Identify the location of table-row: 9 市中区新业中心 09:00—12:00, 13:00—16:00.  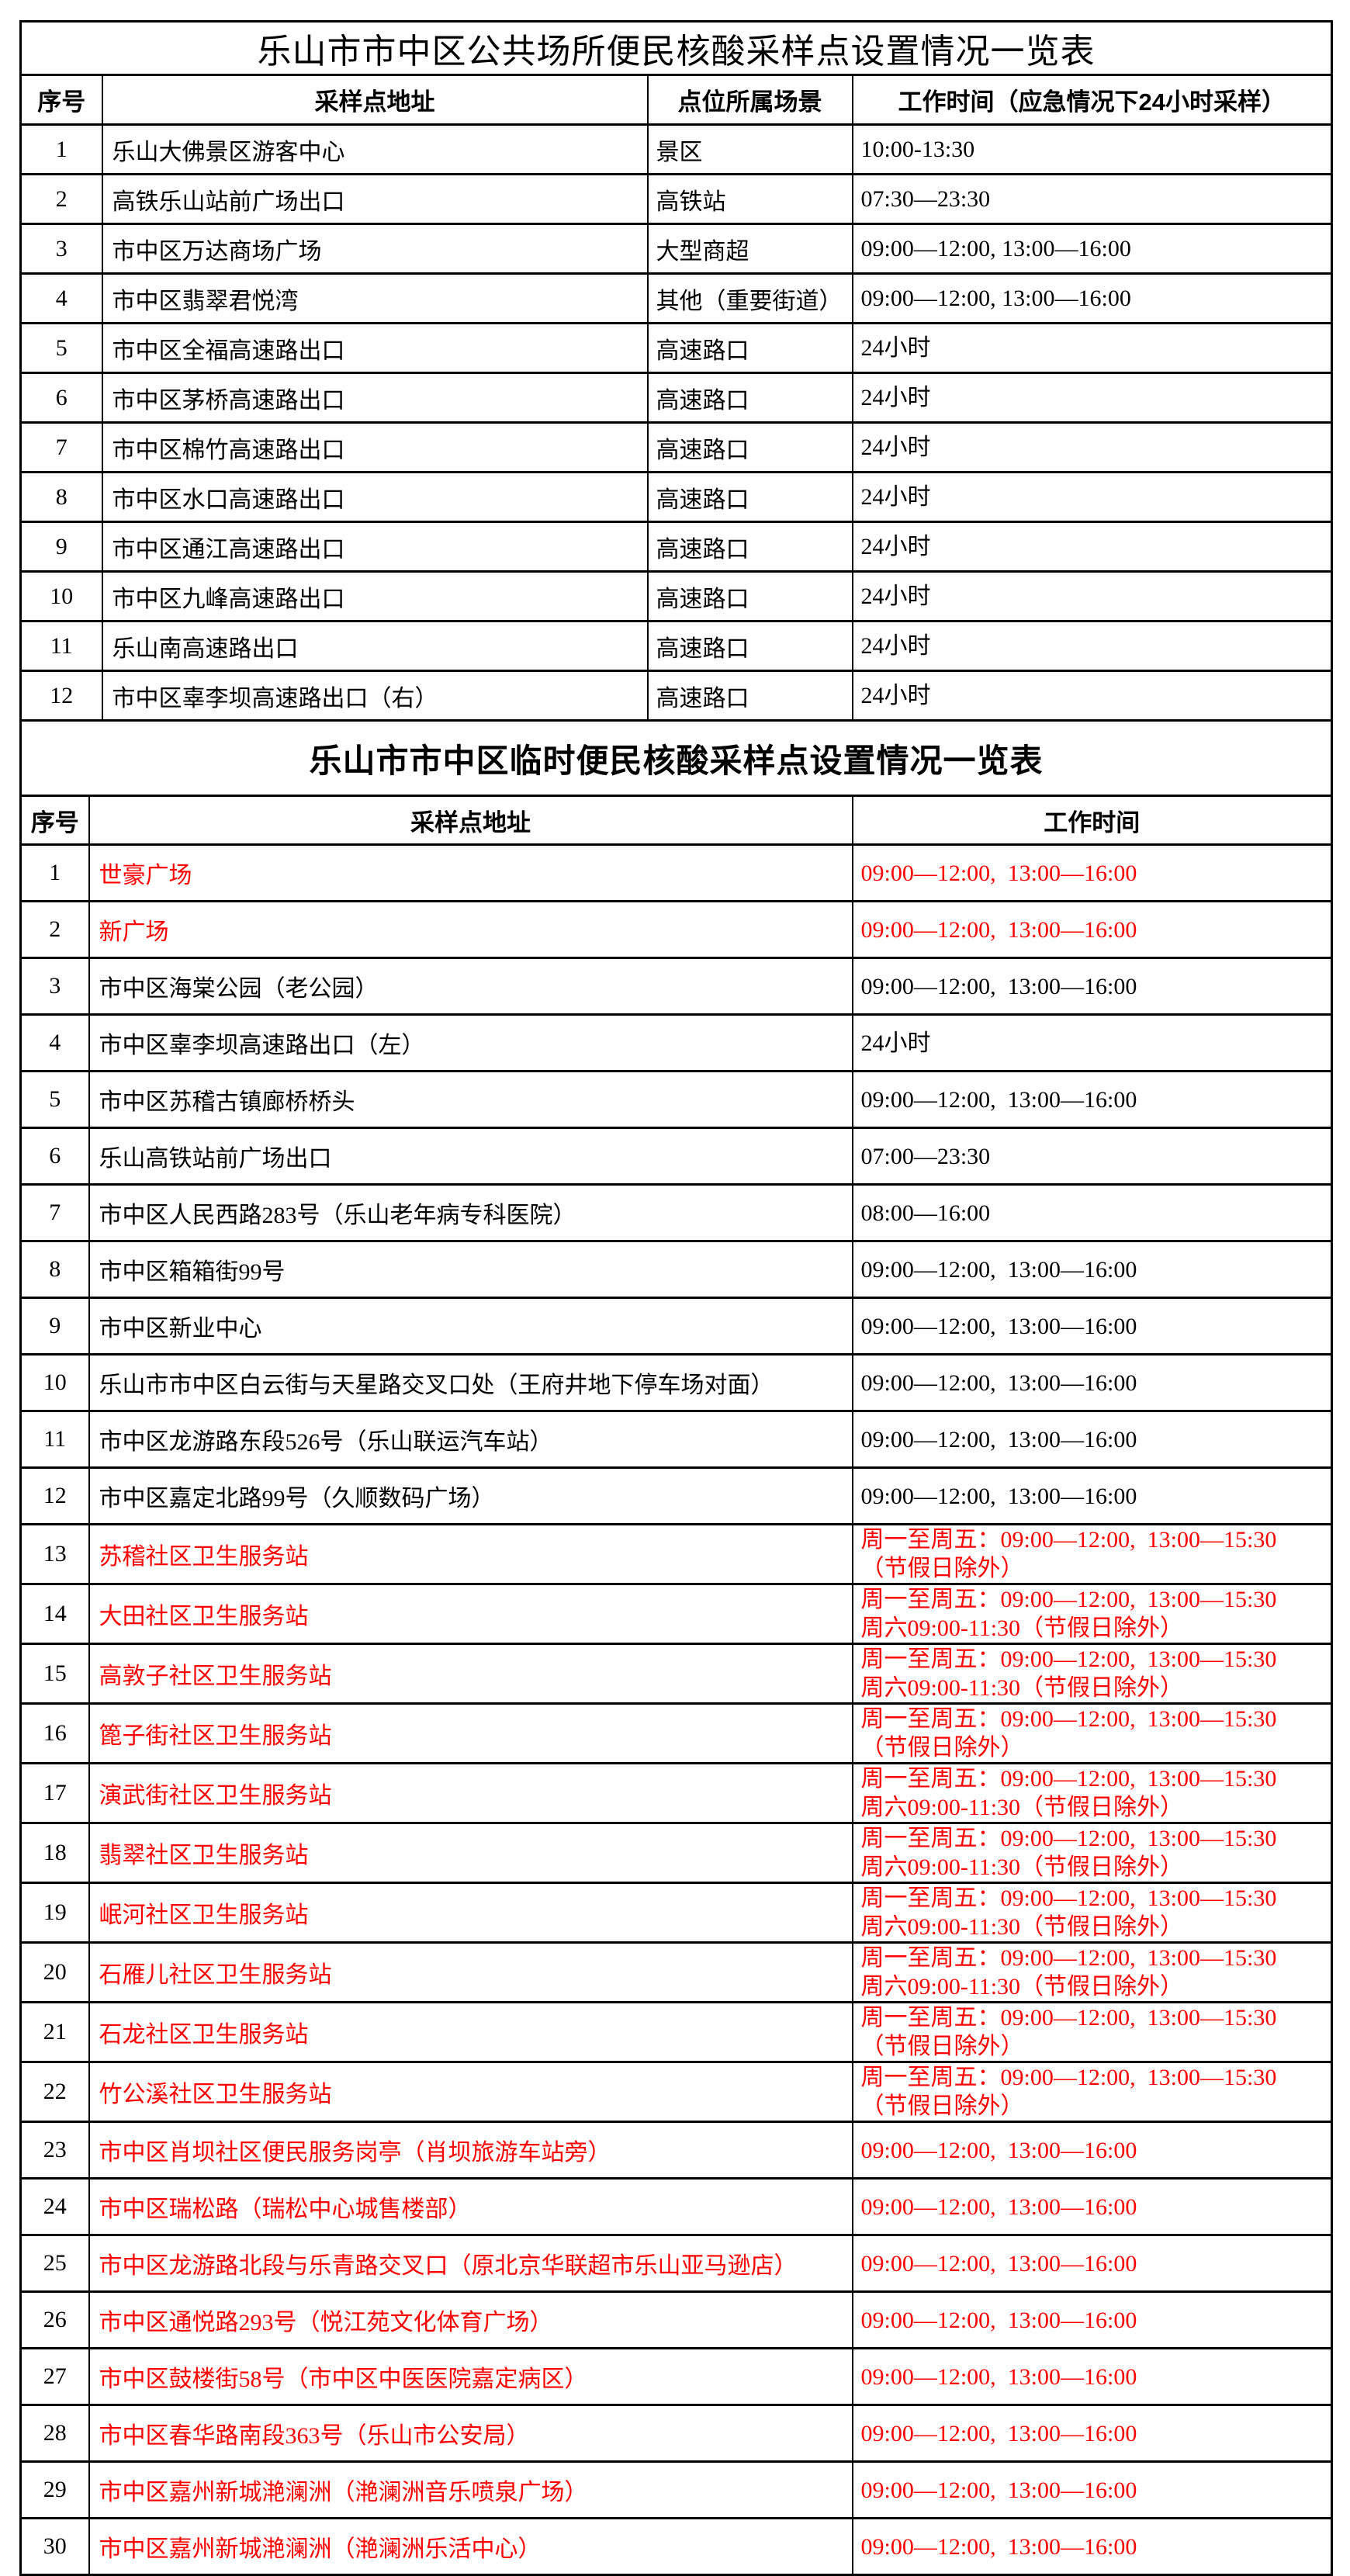
(676, 1326).